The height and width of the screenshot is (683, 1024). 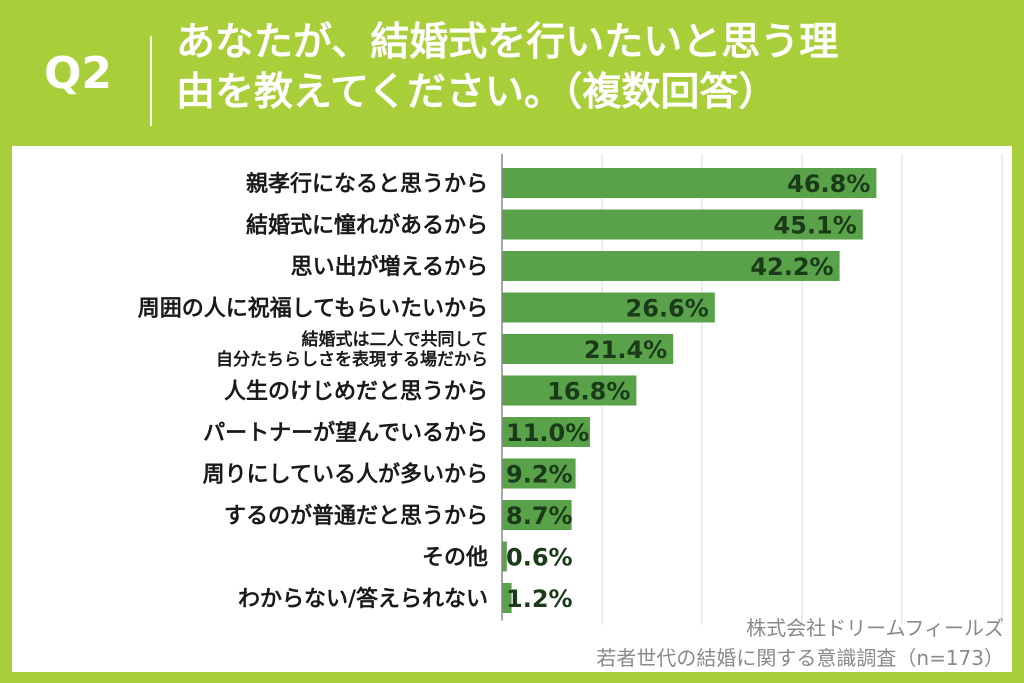 I want to click on value-label: 9.2%, so click(x=539, y=475).